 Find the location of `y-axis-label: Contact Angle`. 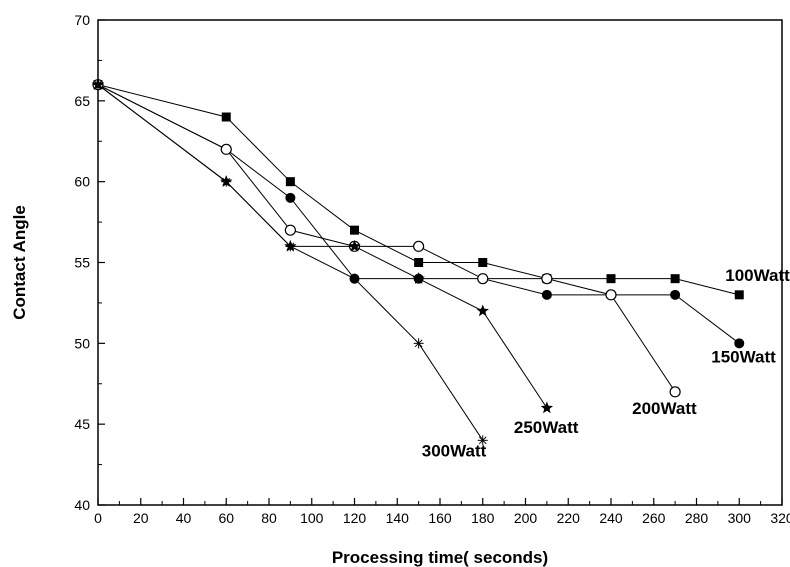

y-axis-label: Contact Angle is located at coordinates (19, 262).